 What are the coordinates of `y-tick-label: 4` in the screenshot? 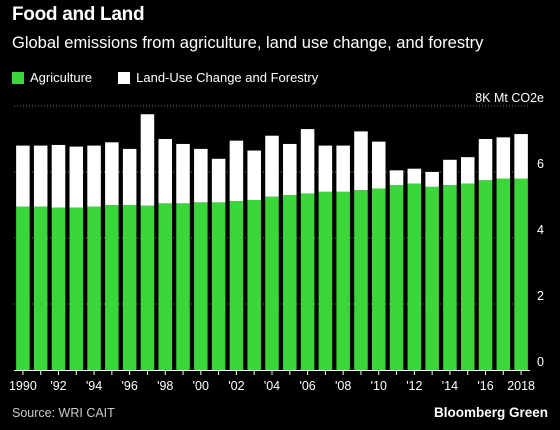 It's located at (540, 230).